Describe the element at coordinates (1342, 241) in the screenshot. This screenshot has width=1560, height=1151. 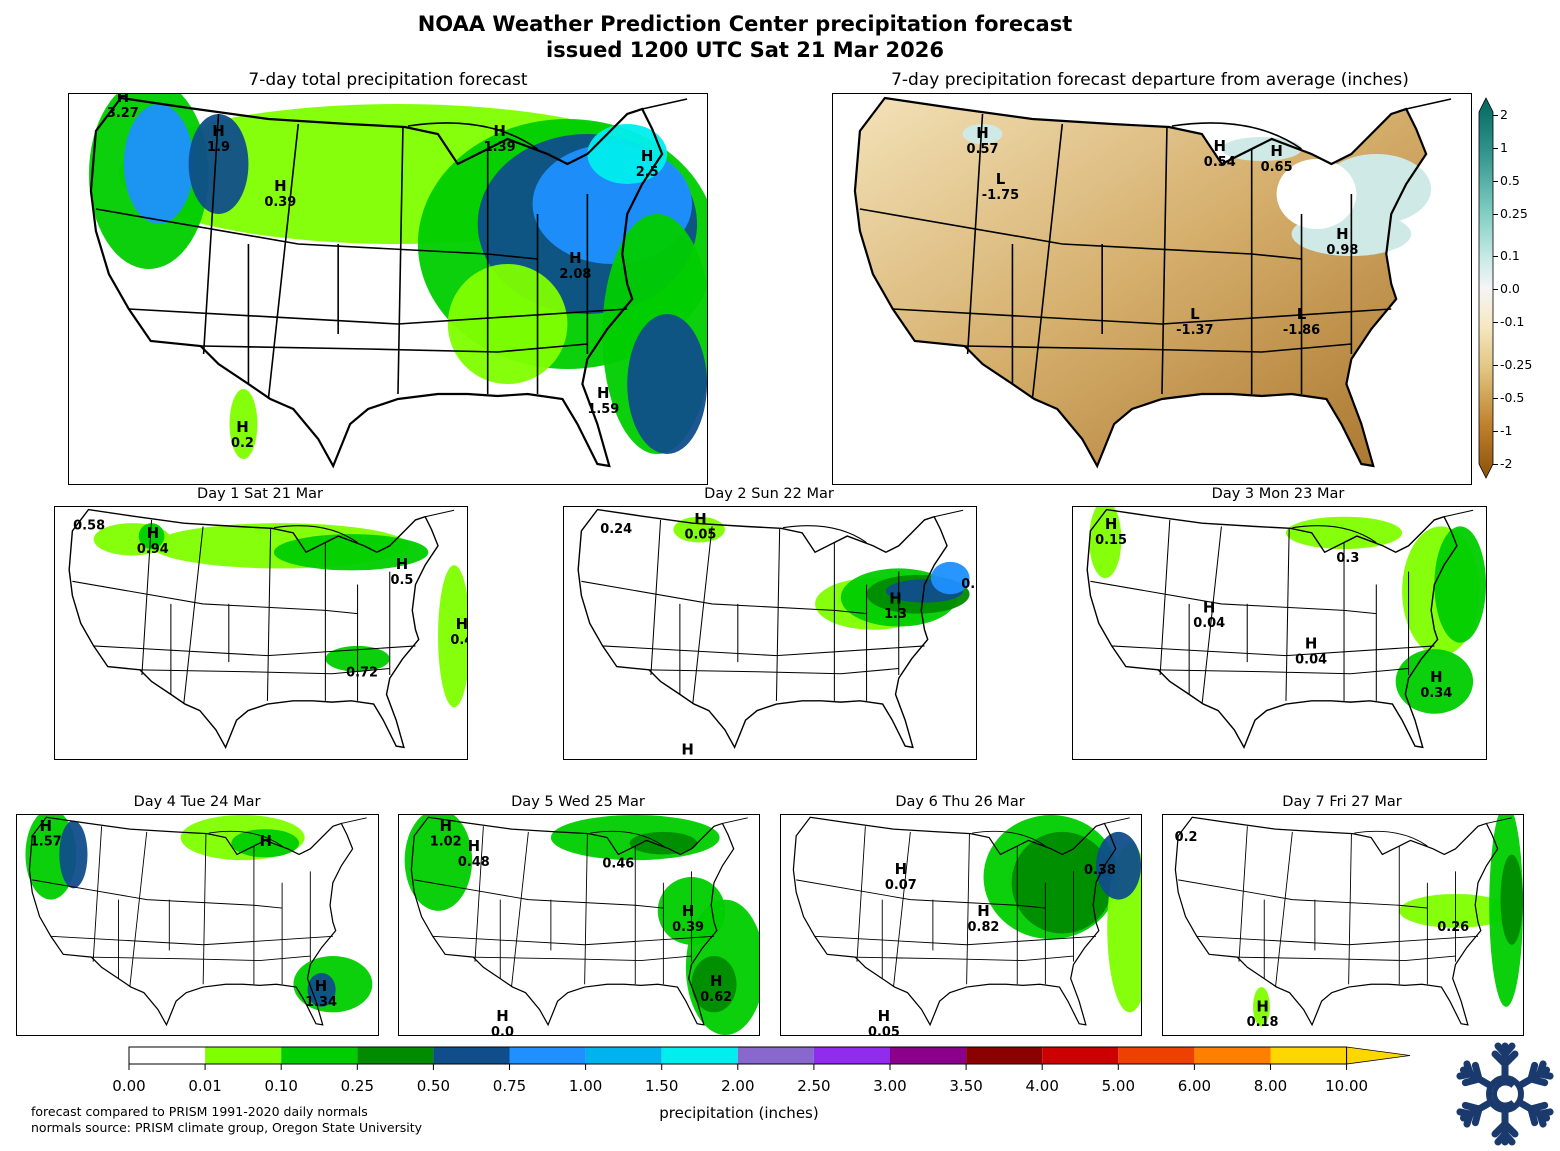
I see `extreme-label: H 0.98` at that location.